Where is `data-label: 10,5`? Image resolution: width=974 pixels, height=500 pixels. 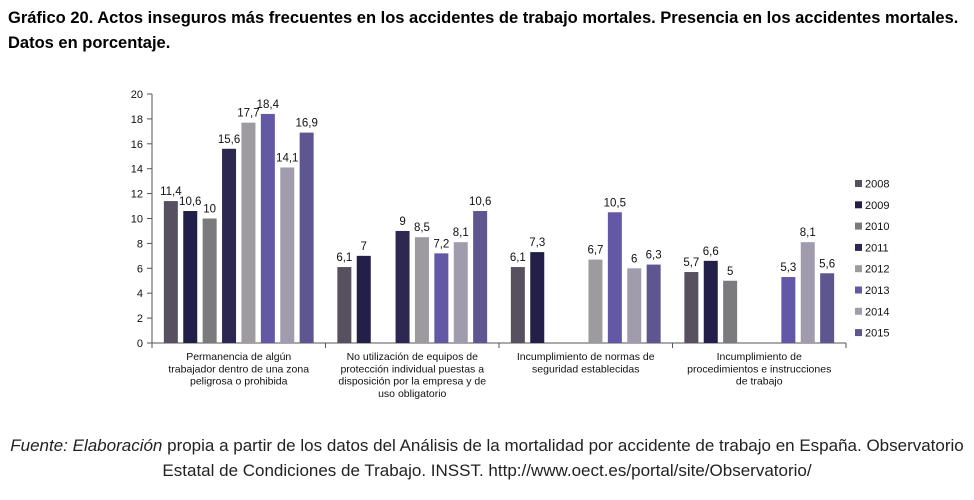 data-label: 10,5 is located at coordinates (615, 203).